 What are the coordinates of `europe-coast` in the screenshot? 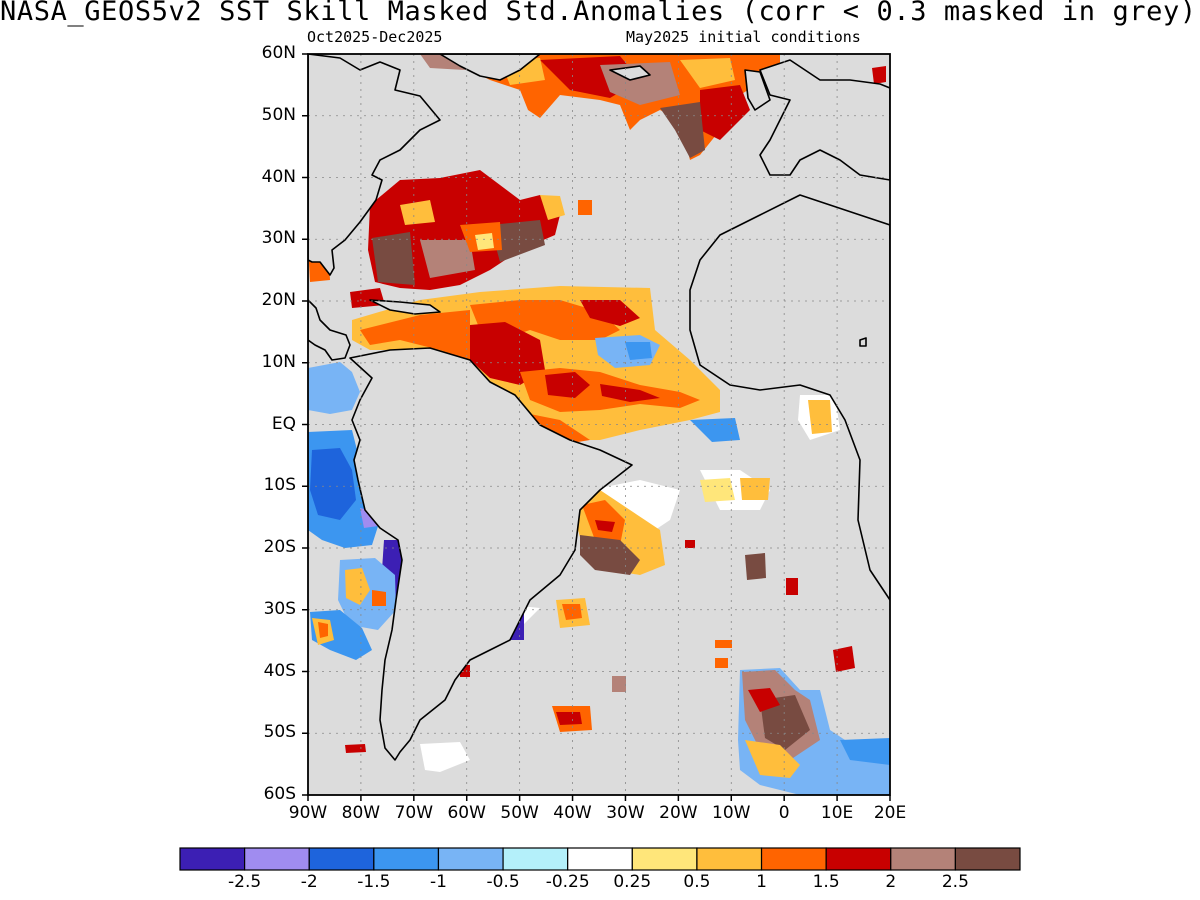 It's located at (824, 120).